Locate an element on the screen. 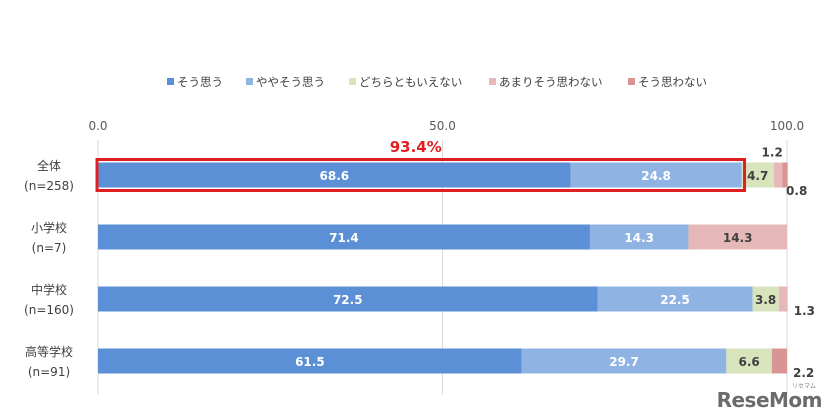 Image resolution: width=836 pixels, height=420 pixels. data-label: 29.7 is located at coordinates (624, 362).